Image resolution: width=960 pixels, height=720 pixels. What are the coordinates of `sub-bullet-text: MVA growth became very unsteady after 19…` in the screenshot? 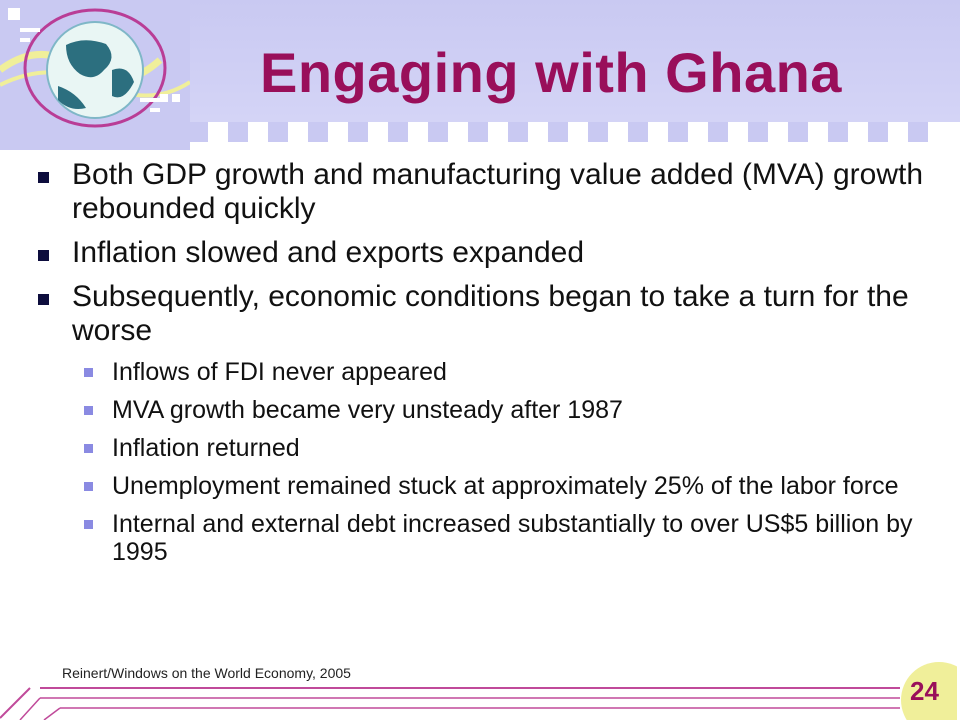 It's located at (367, 410).